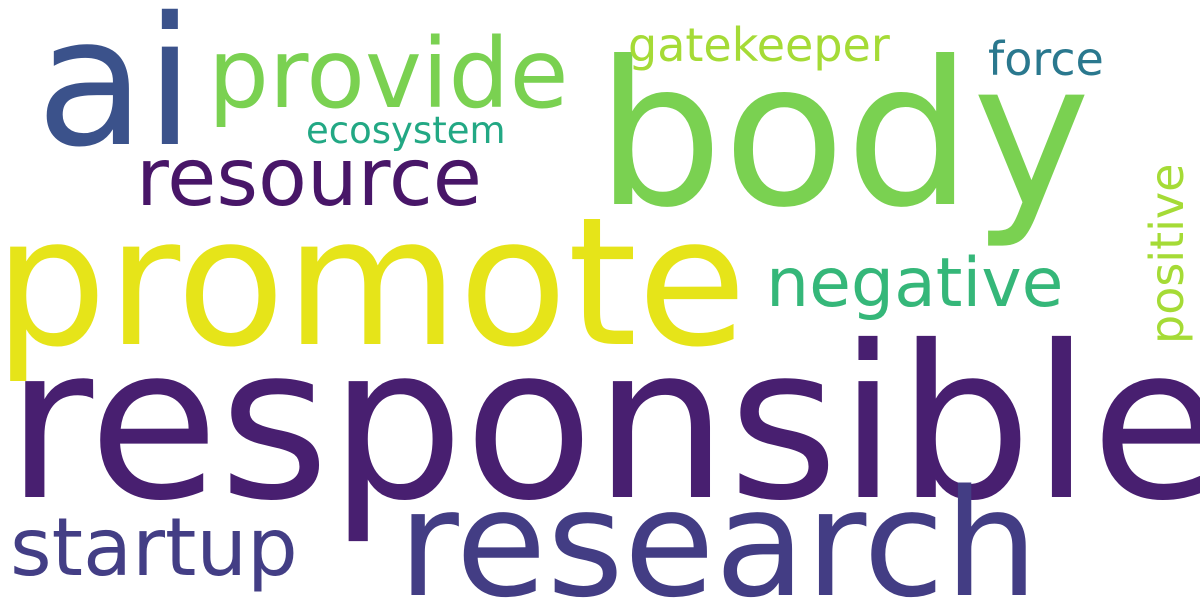 The image size is (1200, 600). What do you see at coordinates (388, 74) in the screenshot?
I see `word-provide: provide` at bounding box center [388, 74].